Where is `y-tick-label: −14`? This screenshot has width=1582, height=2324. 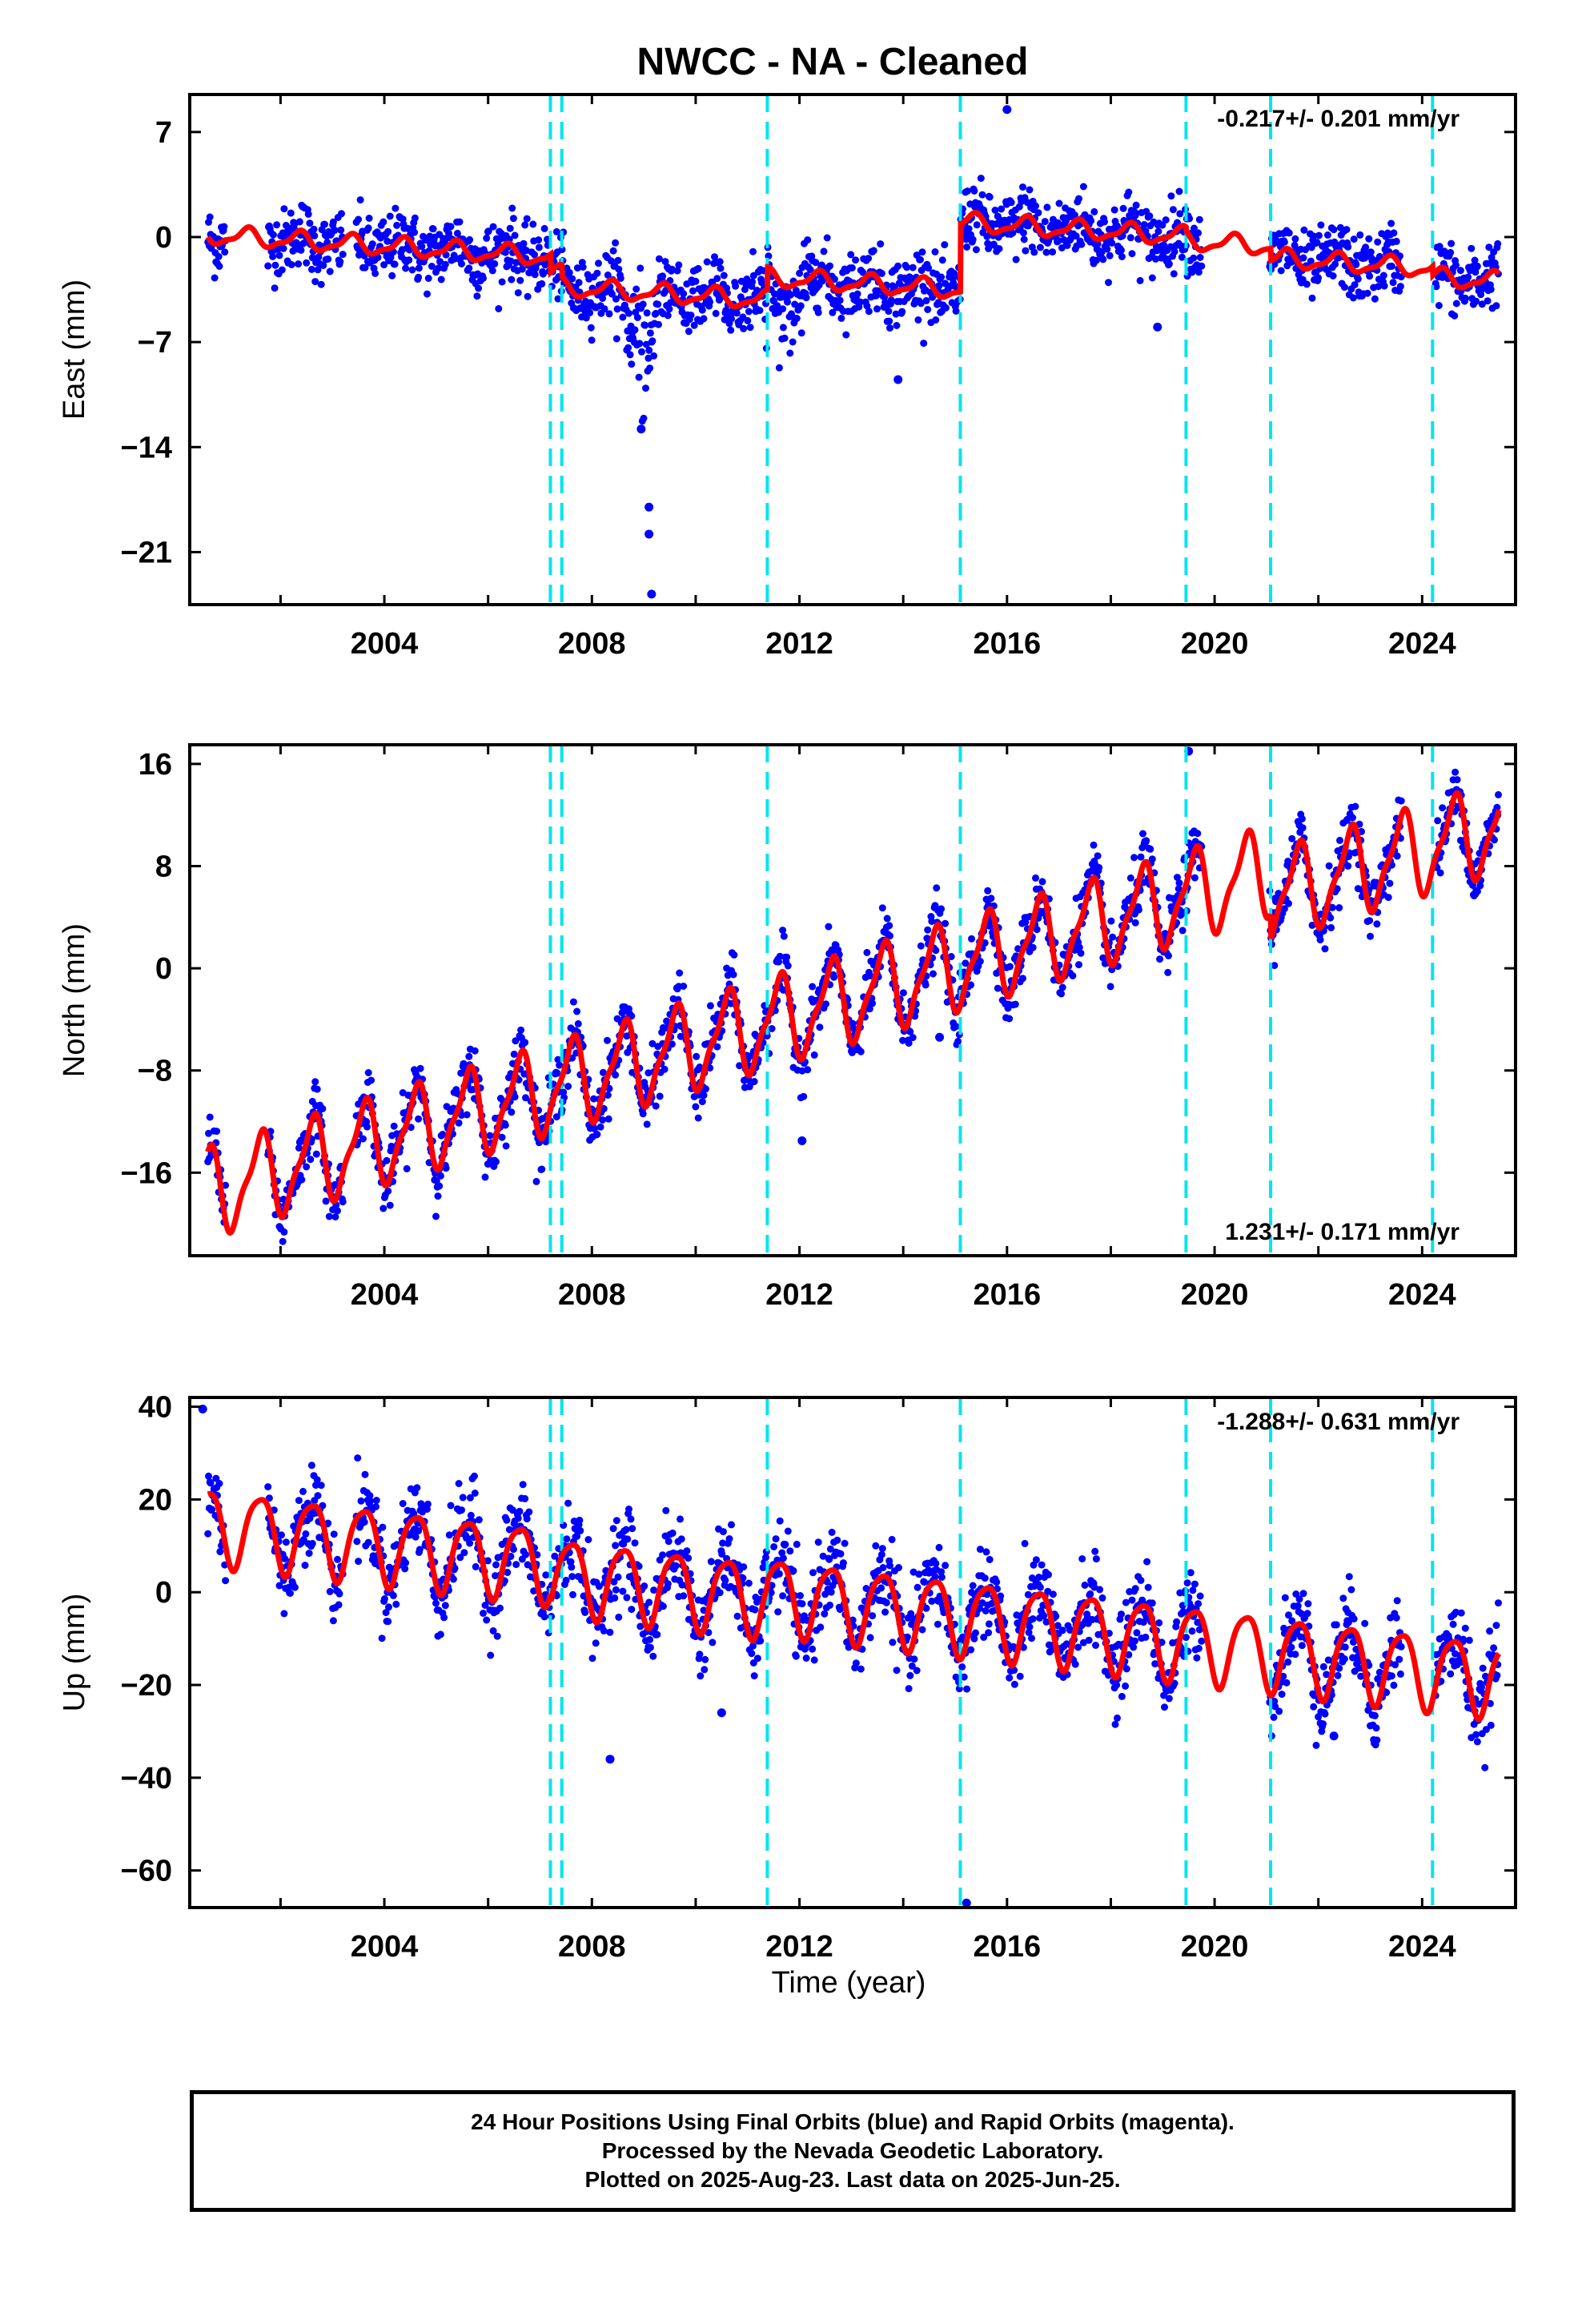
y-tick-label: −14 is located at coordinates (146, 447).